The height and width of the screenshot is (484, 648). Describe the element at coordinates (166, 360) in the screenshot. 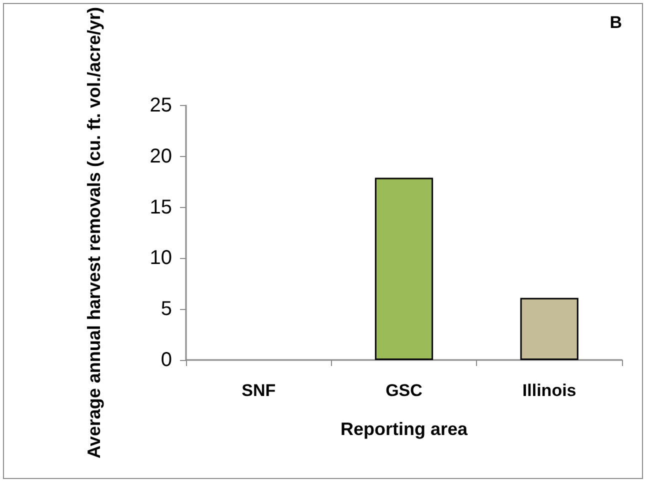

I see `y-tick-label: 0` at that location.